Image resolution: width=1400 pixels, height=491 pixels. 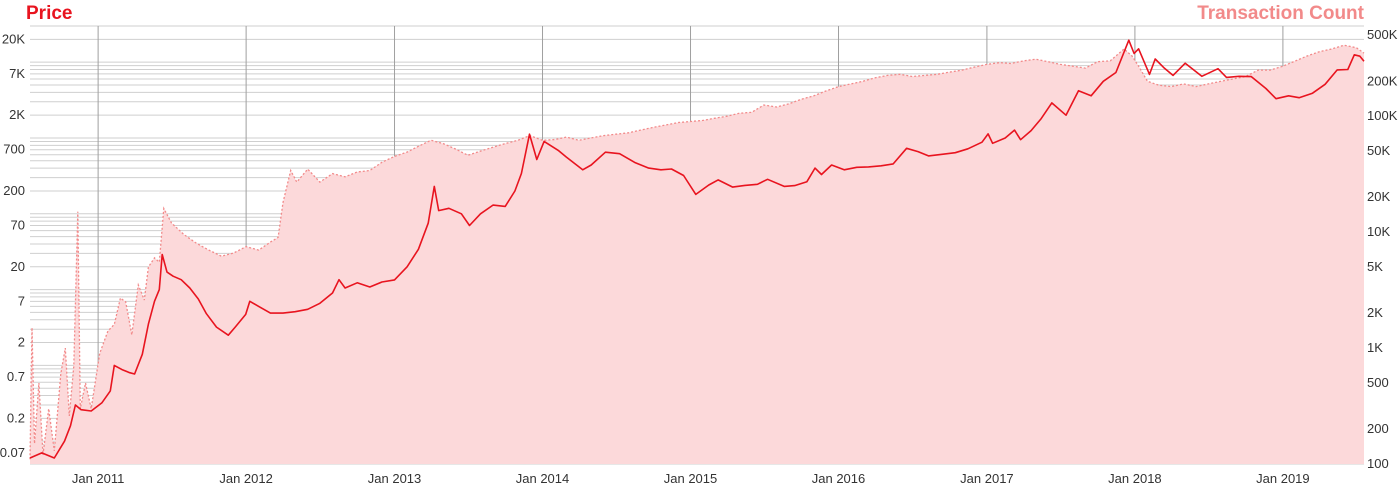 I want to click on y-left-tick-label: 200, so click(x=14, y=190).